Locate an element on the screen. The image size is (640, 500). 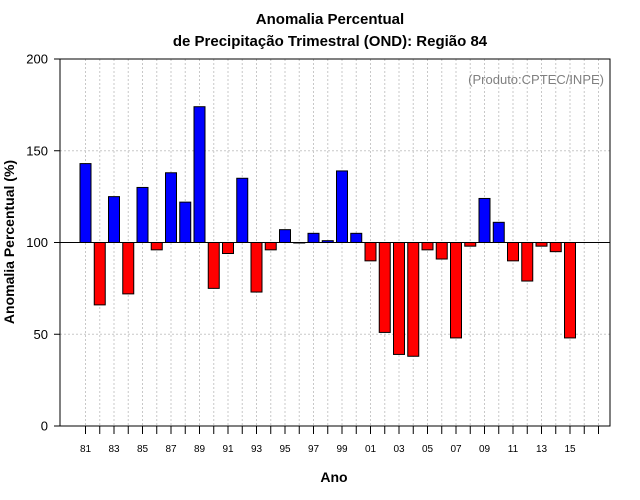
bar-2003 is located at coordinates (399, 298).